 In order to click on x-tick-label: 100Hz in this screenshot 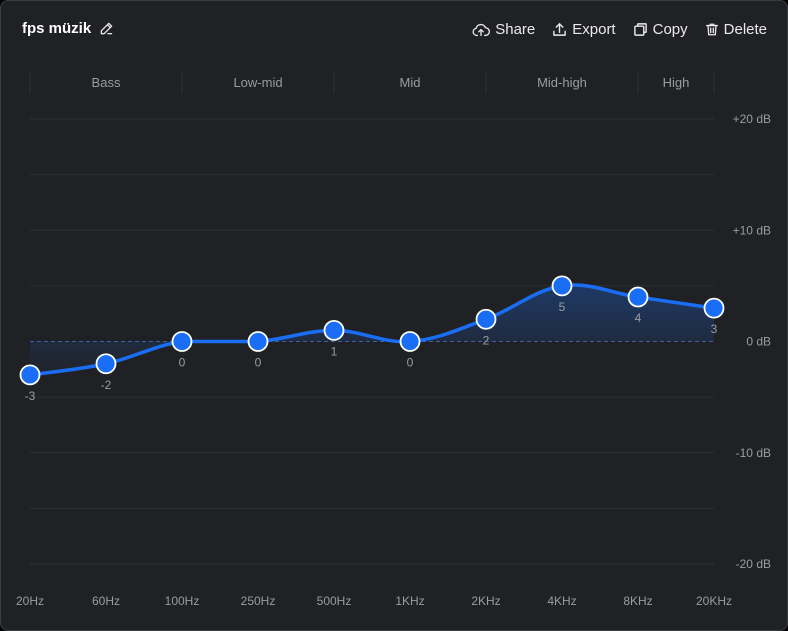, I will do `click(182, 601)`.